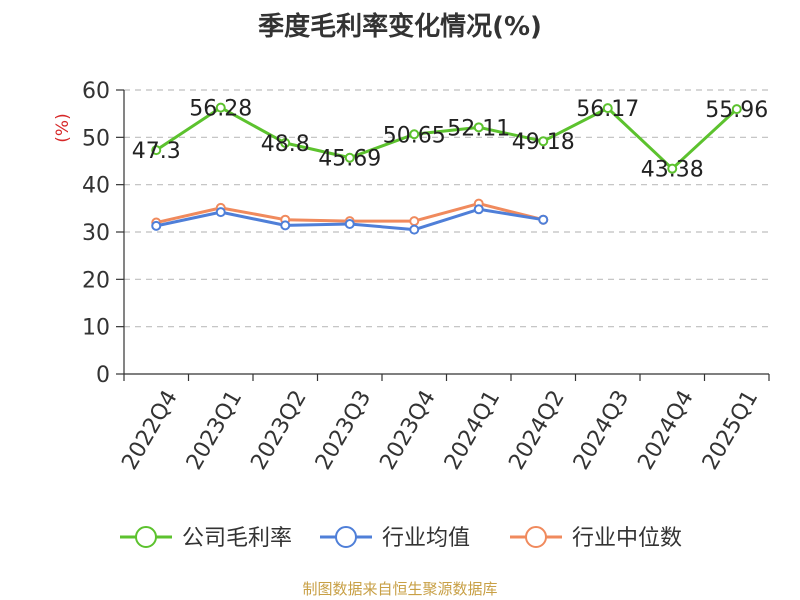 This screenshot has height=600, width=800. I want to click on x-tick-label: 2024Q4, so click(665, 430).